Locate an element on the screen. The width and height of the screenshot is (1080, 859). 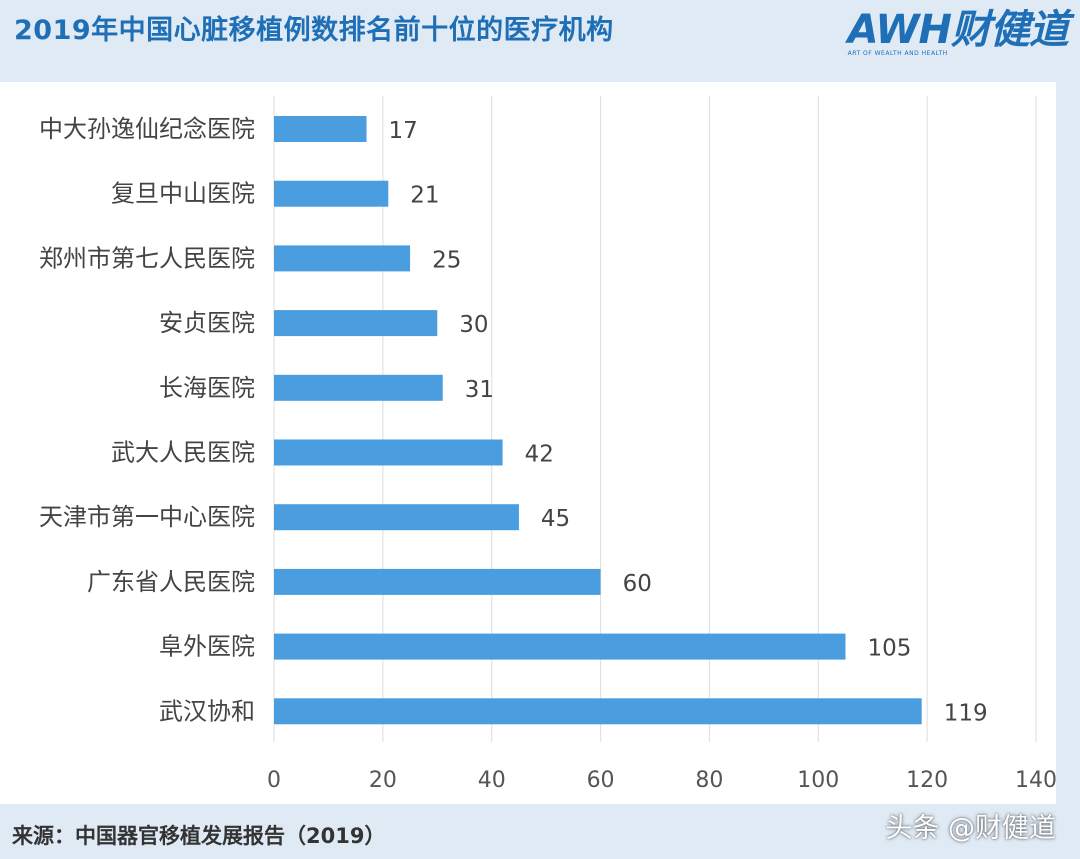
x-tick-label: 60 is located at coordinates (601, 780).